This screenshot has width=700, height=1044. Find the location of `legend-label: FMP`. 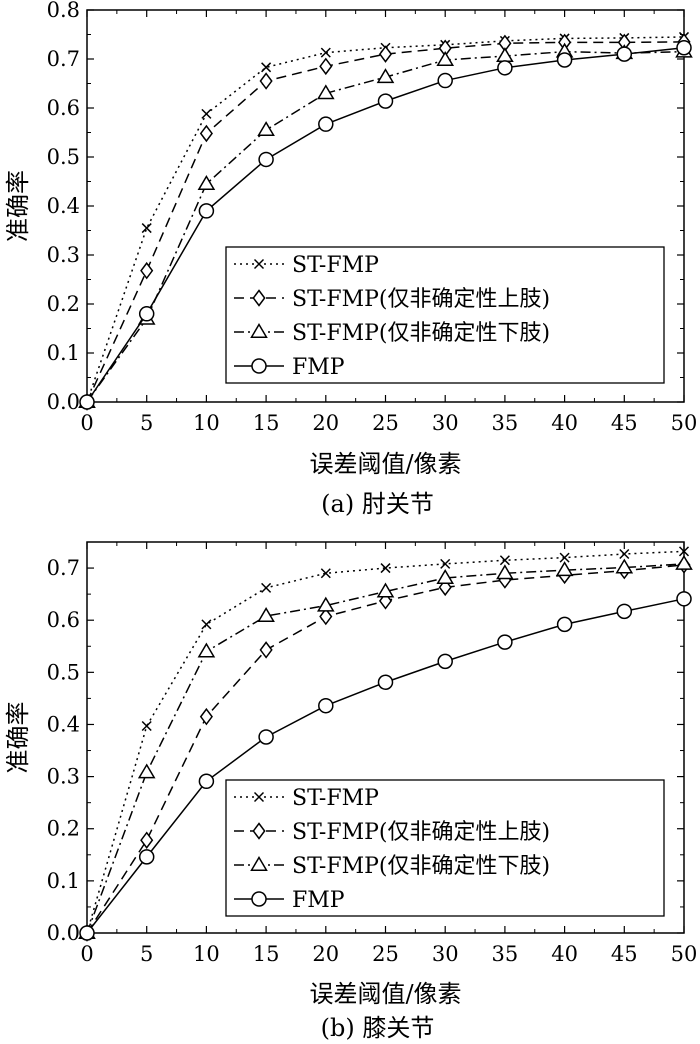

legend-label: FMP is located at coordinates (318, 900).